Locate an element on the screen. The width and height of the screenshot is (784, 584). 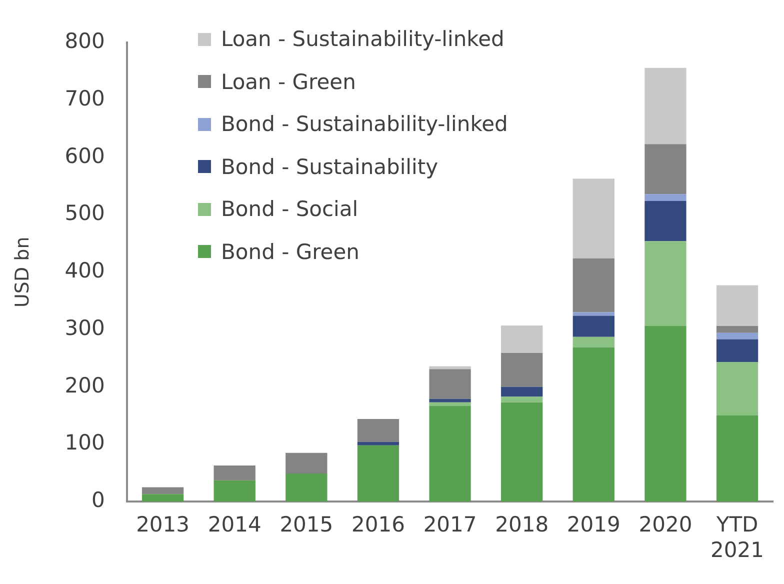
x-tick-label: 2018 is located at coordinates (522, 524).